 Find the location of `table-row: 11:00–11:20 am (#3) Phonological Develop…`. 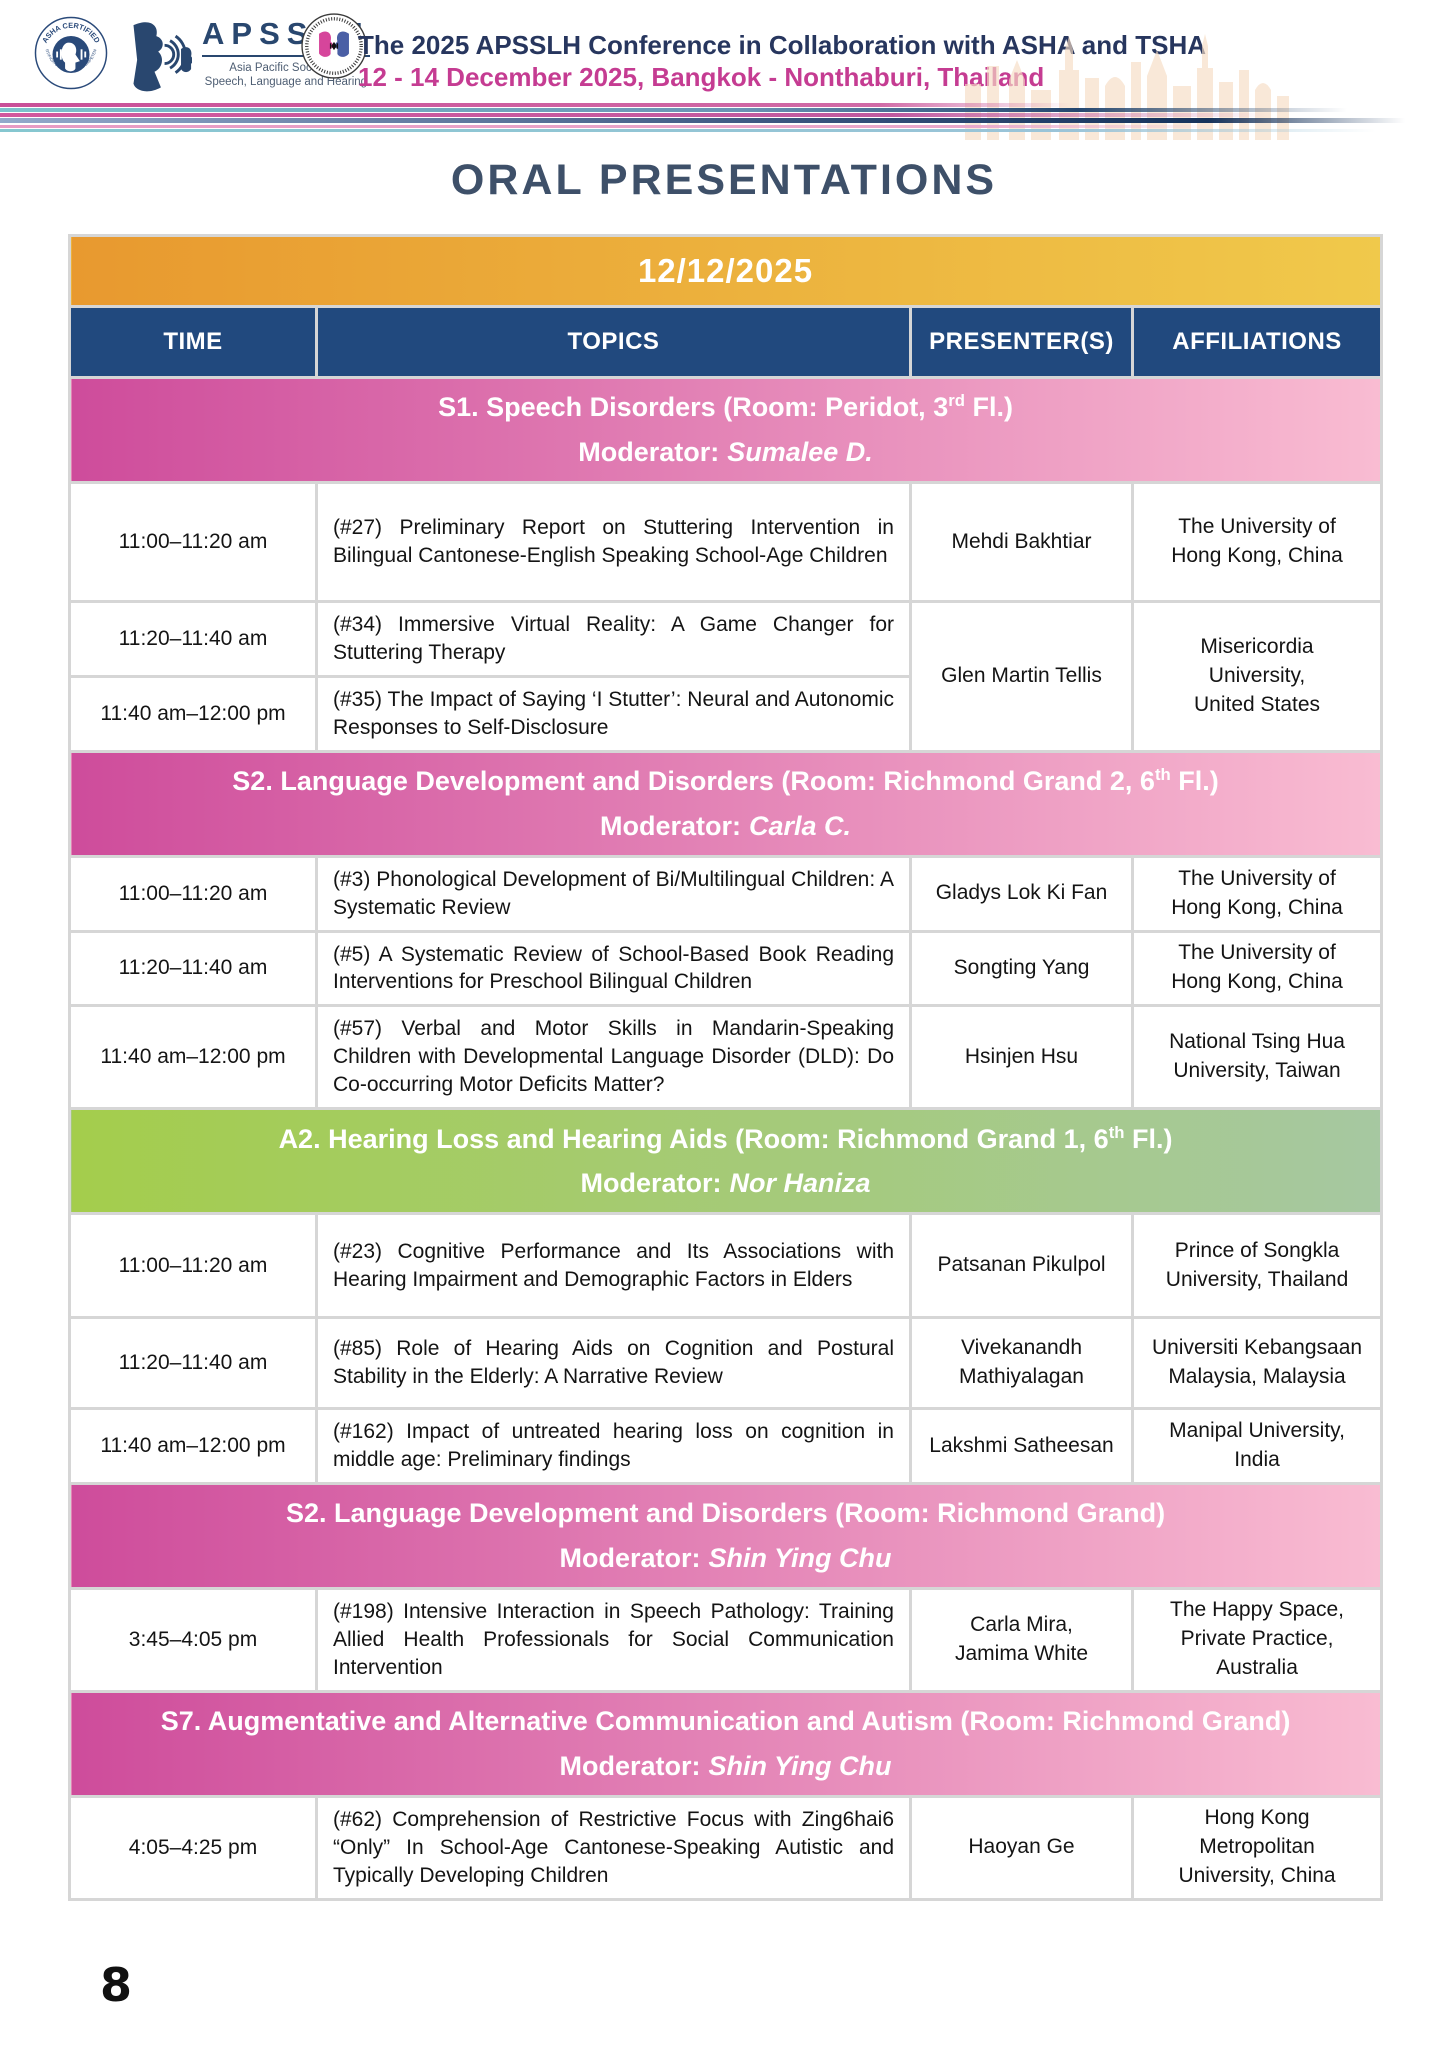

table-row: 11:00–11:20 am (#3) Phonological Develop… is located at coordinates (726, 893).